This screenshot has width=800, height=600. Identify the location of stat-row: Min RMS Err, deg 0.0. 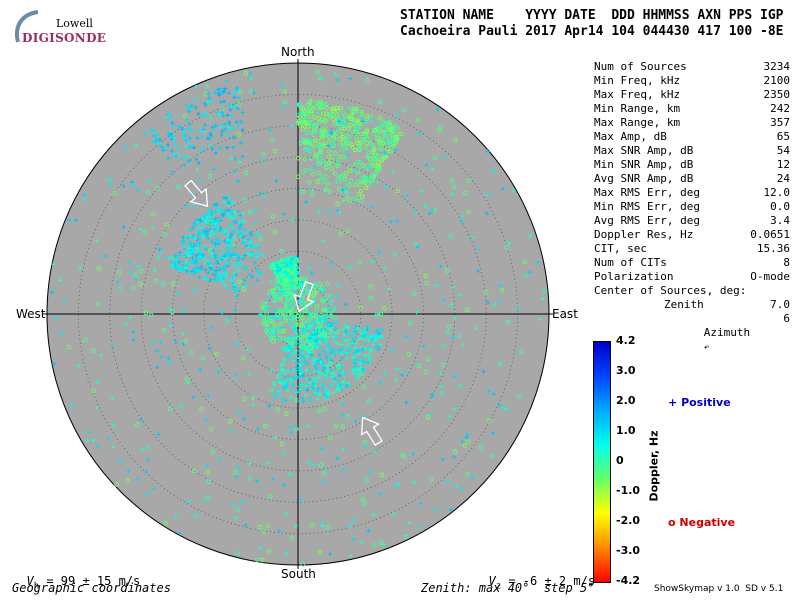
(692, 207).